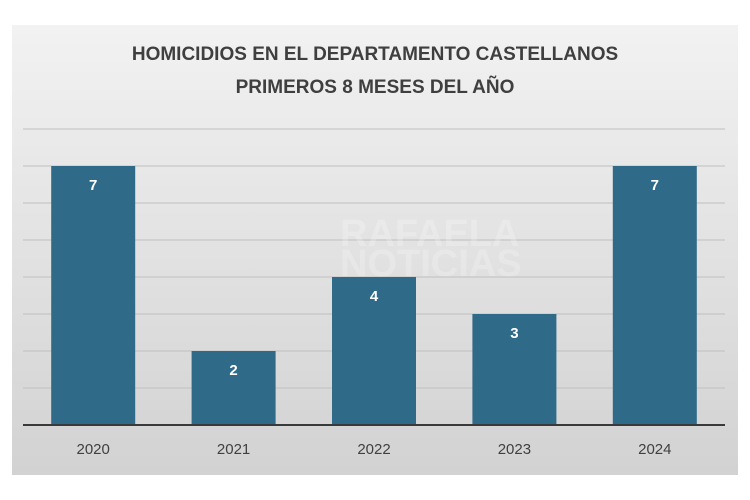  Describe the element at coordinates (375, 87) in the screenshot. I see `chart-subtitle: PRIMEROS 8 MESES DEL AÑO` at that location.